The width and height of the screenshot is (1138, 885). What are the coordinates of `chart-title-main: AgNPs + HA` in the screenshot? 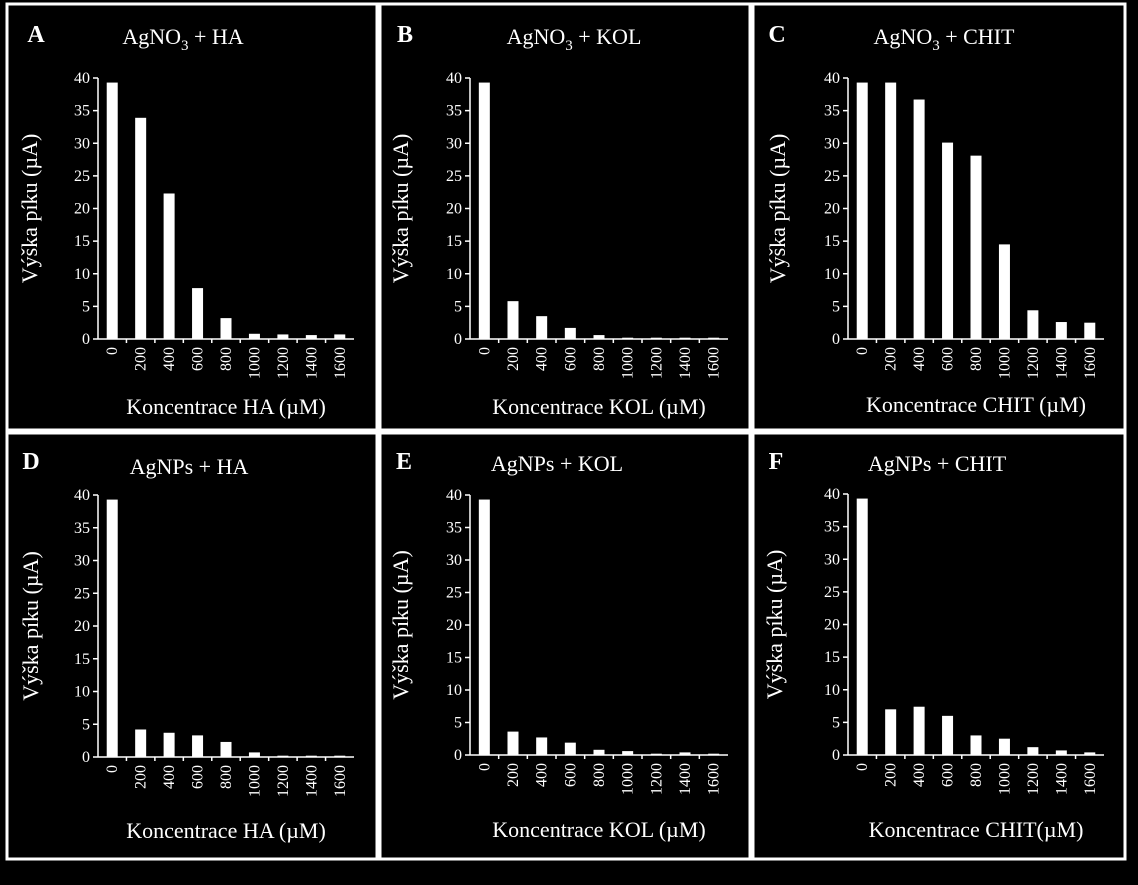 It's located at (189, 466).